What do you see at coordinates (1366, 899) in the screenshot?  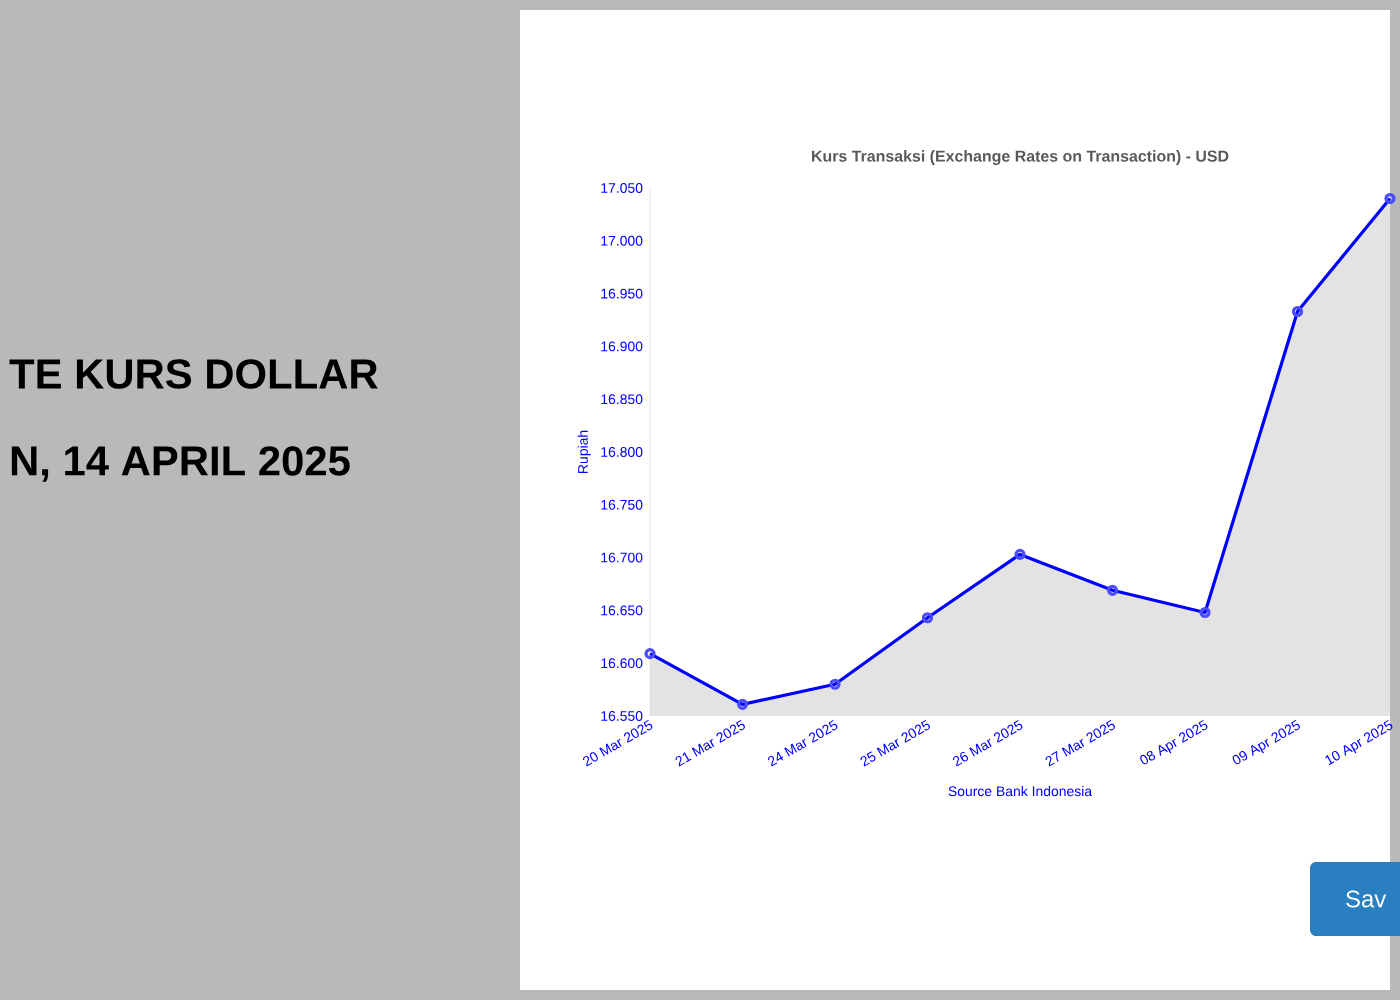 I see `text: Sav` at bounding box center [1366, 899].